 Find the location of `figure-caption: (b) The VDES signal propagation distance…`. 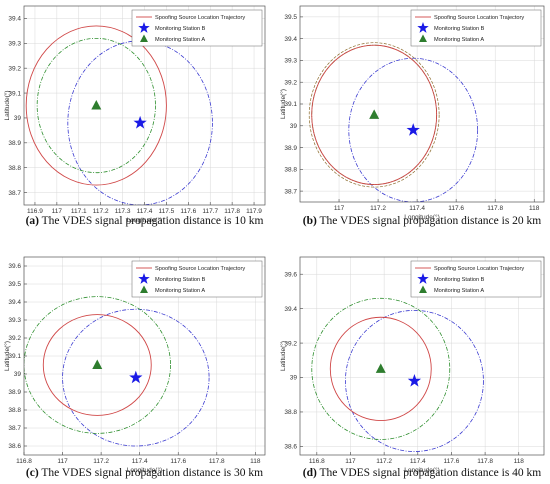

figure-caption: (b) The VDES signal propagation distance… is located at coordinates (422, 221).